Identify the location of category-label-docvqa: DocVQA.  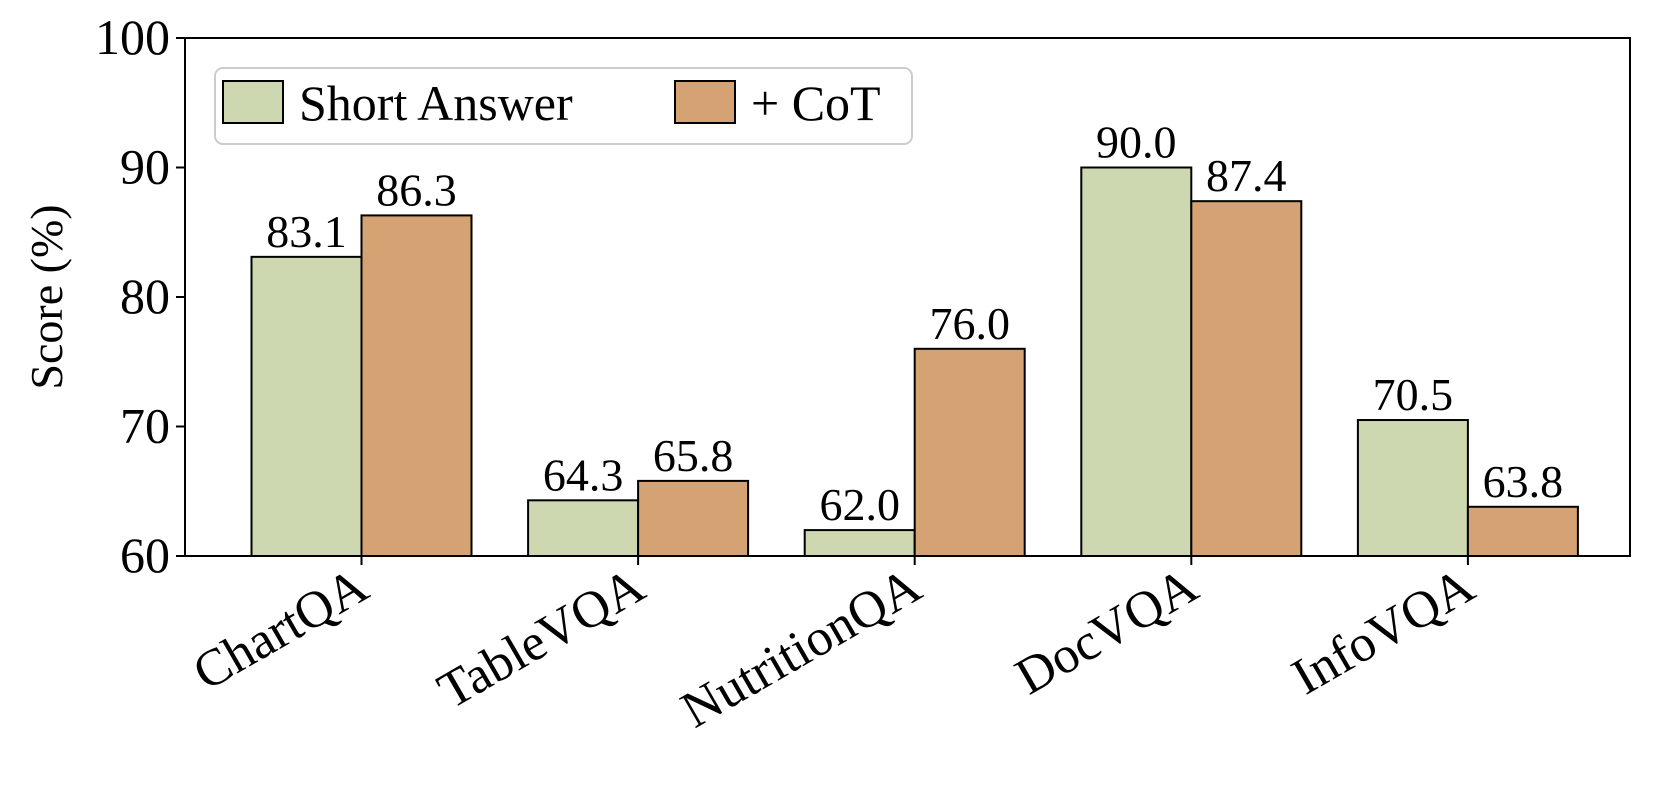
(1106, 631).